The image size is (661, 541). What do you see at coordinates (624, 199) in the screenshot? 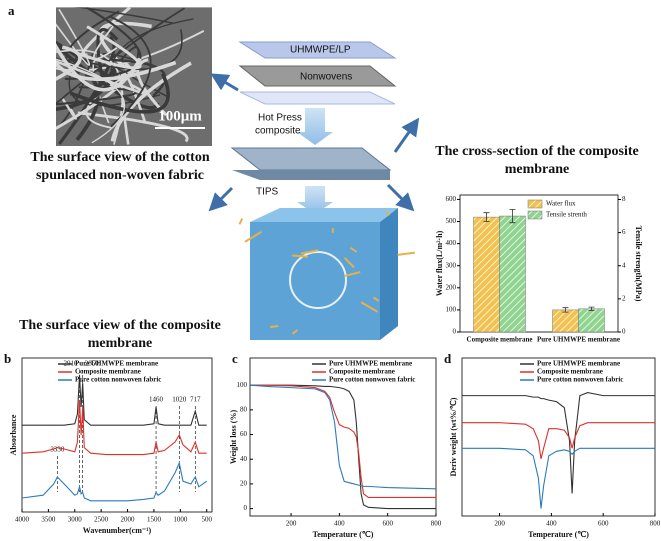
I see `y2-tick-label: 8` at bounding box center [624, 199].